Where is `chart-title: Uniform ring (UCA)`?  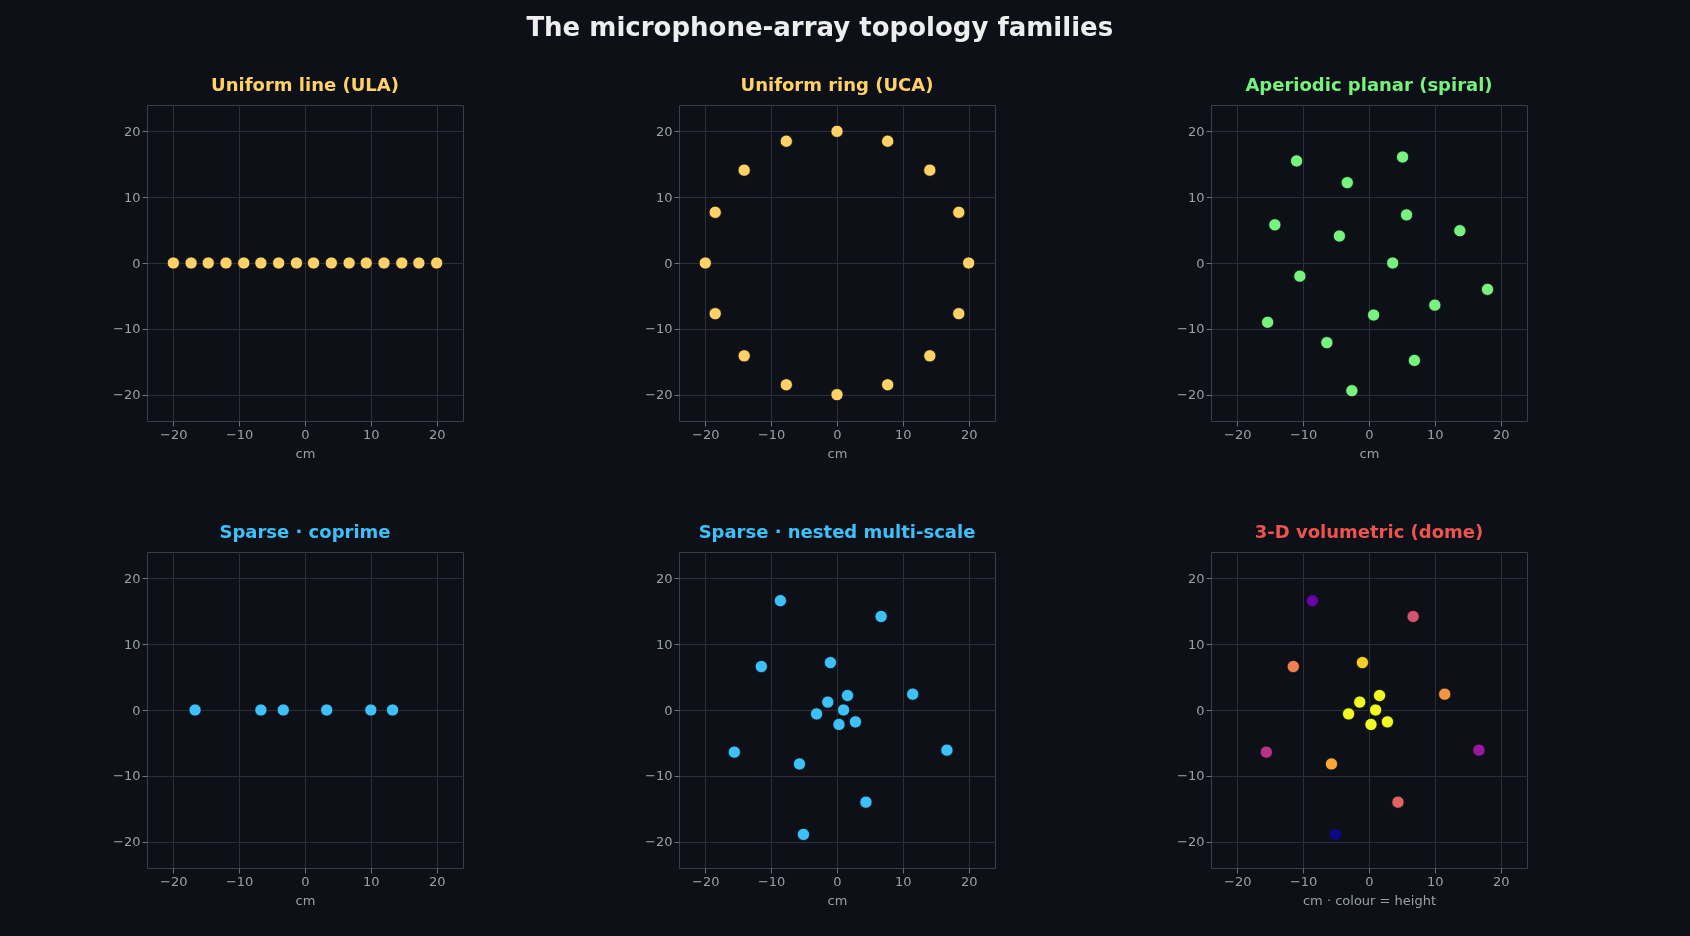 chart-title: Uniform ring (UCA) is located at coordinates (837, 84).